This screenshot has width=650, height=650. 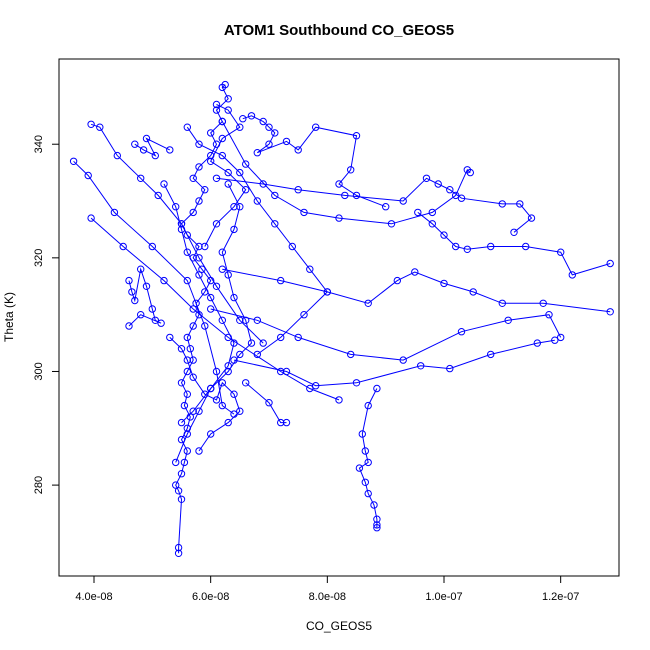 What do you see at coordinates (46, 314) in the screenshot?
I see `y-axis: 280 300 320 340` at bounding box center [46, 314].